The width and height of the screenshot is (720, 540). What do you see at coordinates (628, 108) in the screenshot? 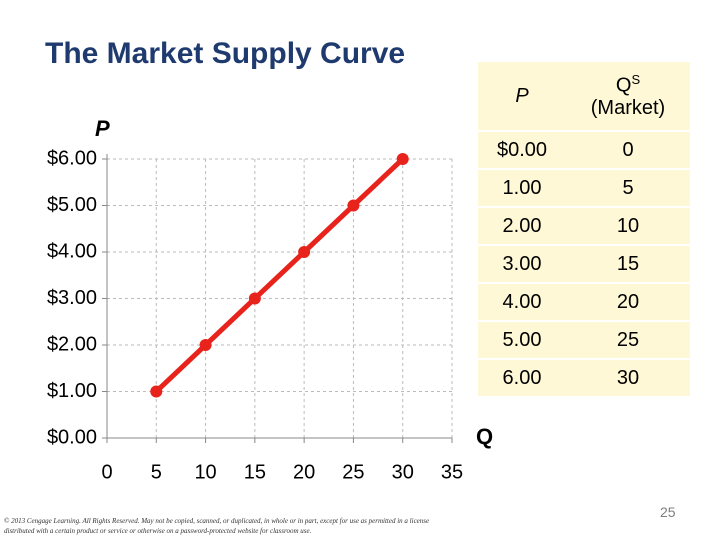
I see `header-q-note: (Market)` at bounding box center [628, 108].